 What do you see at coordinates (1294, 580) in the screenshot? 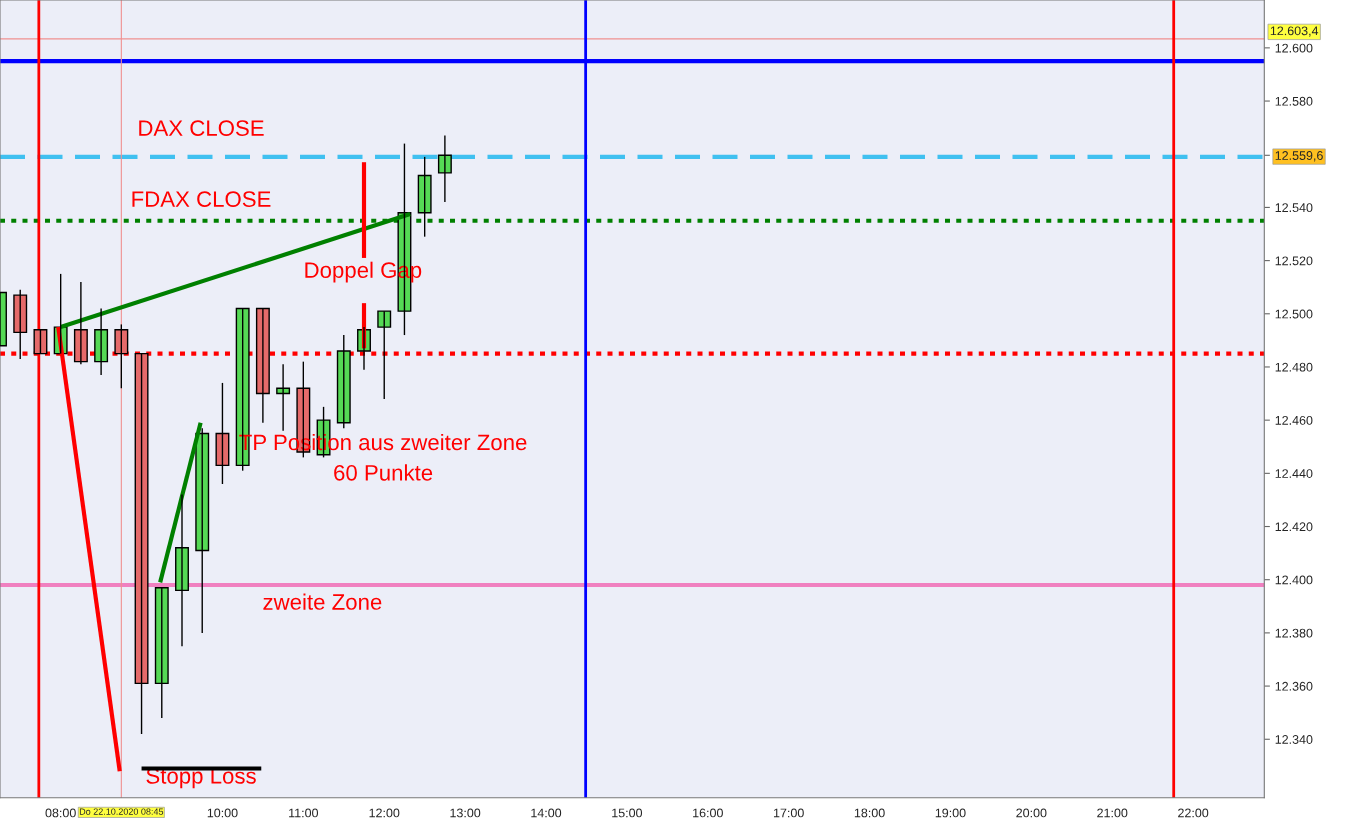
I see `y-tick-label: 12.400` at bounding box center [1294, 580].